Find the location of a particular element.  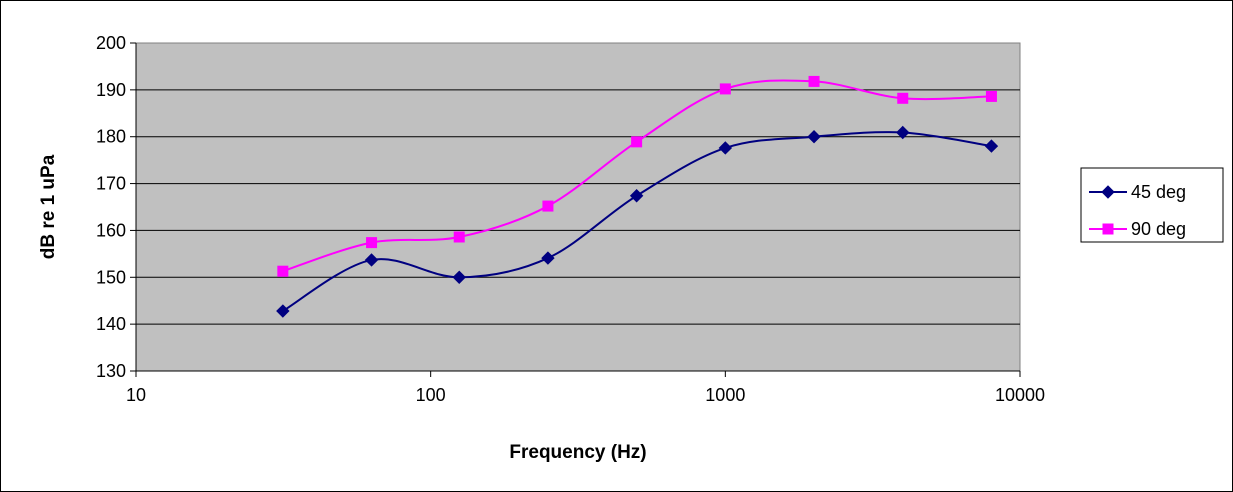

y-tick-label: 170 is located at coordinates (111, 184).